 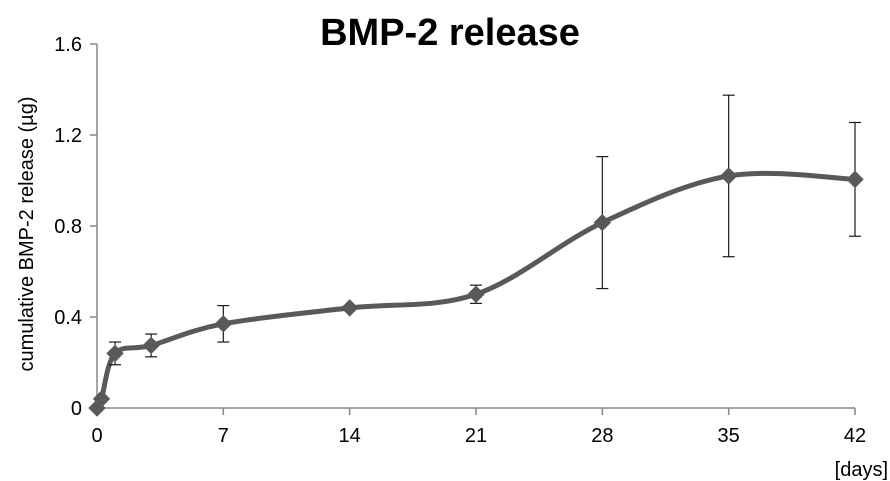 What do you see at coordinates (223, 436) in the screenshot?
I see `x-tick-label: 7` at bounding box center [223, 436].